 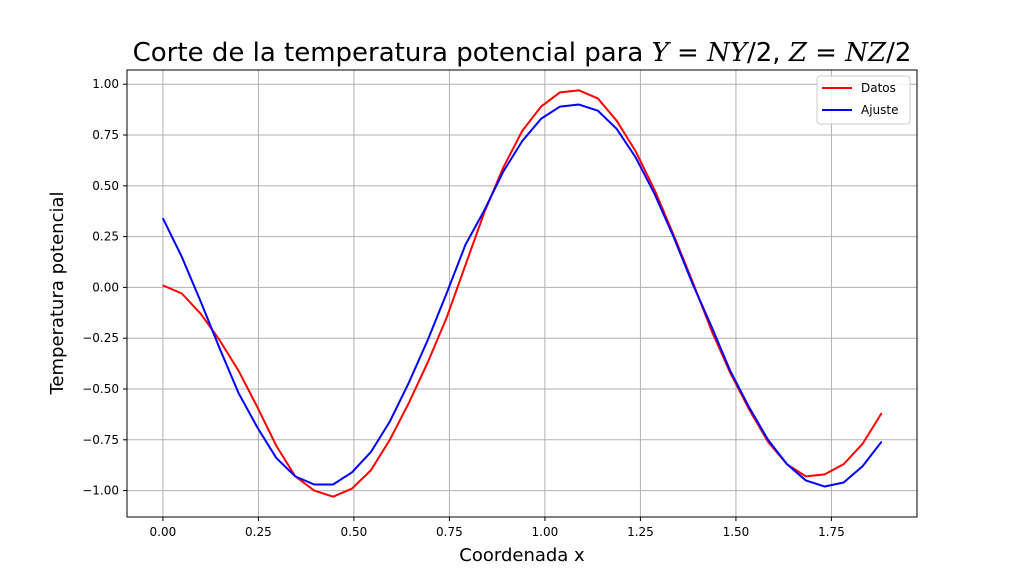 I want to click on y-tick-label: 1.00, so click(x=105, y=84).